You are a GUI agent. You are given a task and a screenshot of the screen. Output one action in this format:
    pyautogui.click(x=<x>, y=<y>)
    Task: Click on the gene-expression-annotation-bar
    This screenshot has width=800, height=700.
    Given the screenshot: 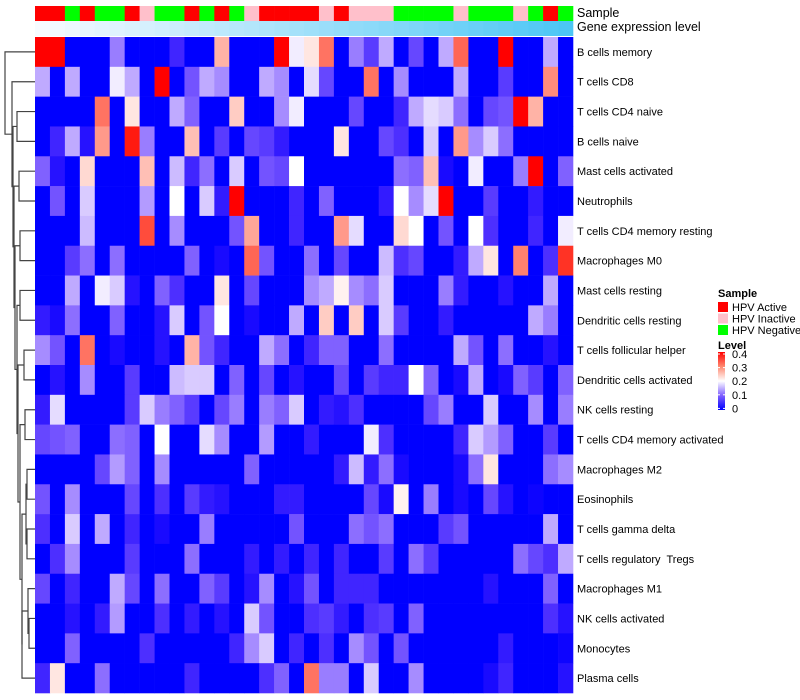 What is the action you would take?
    pyautogui.click(x=304, y=28)
    